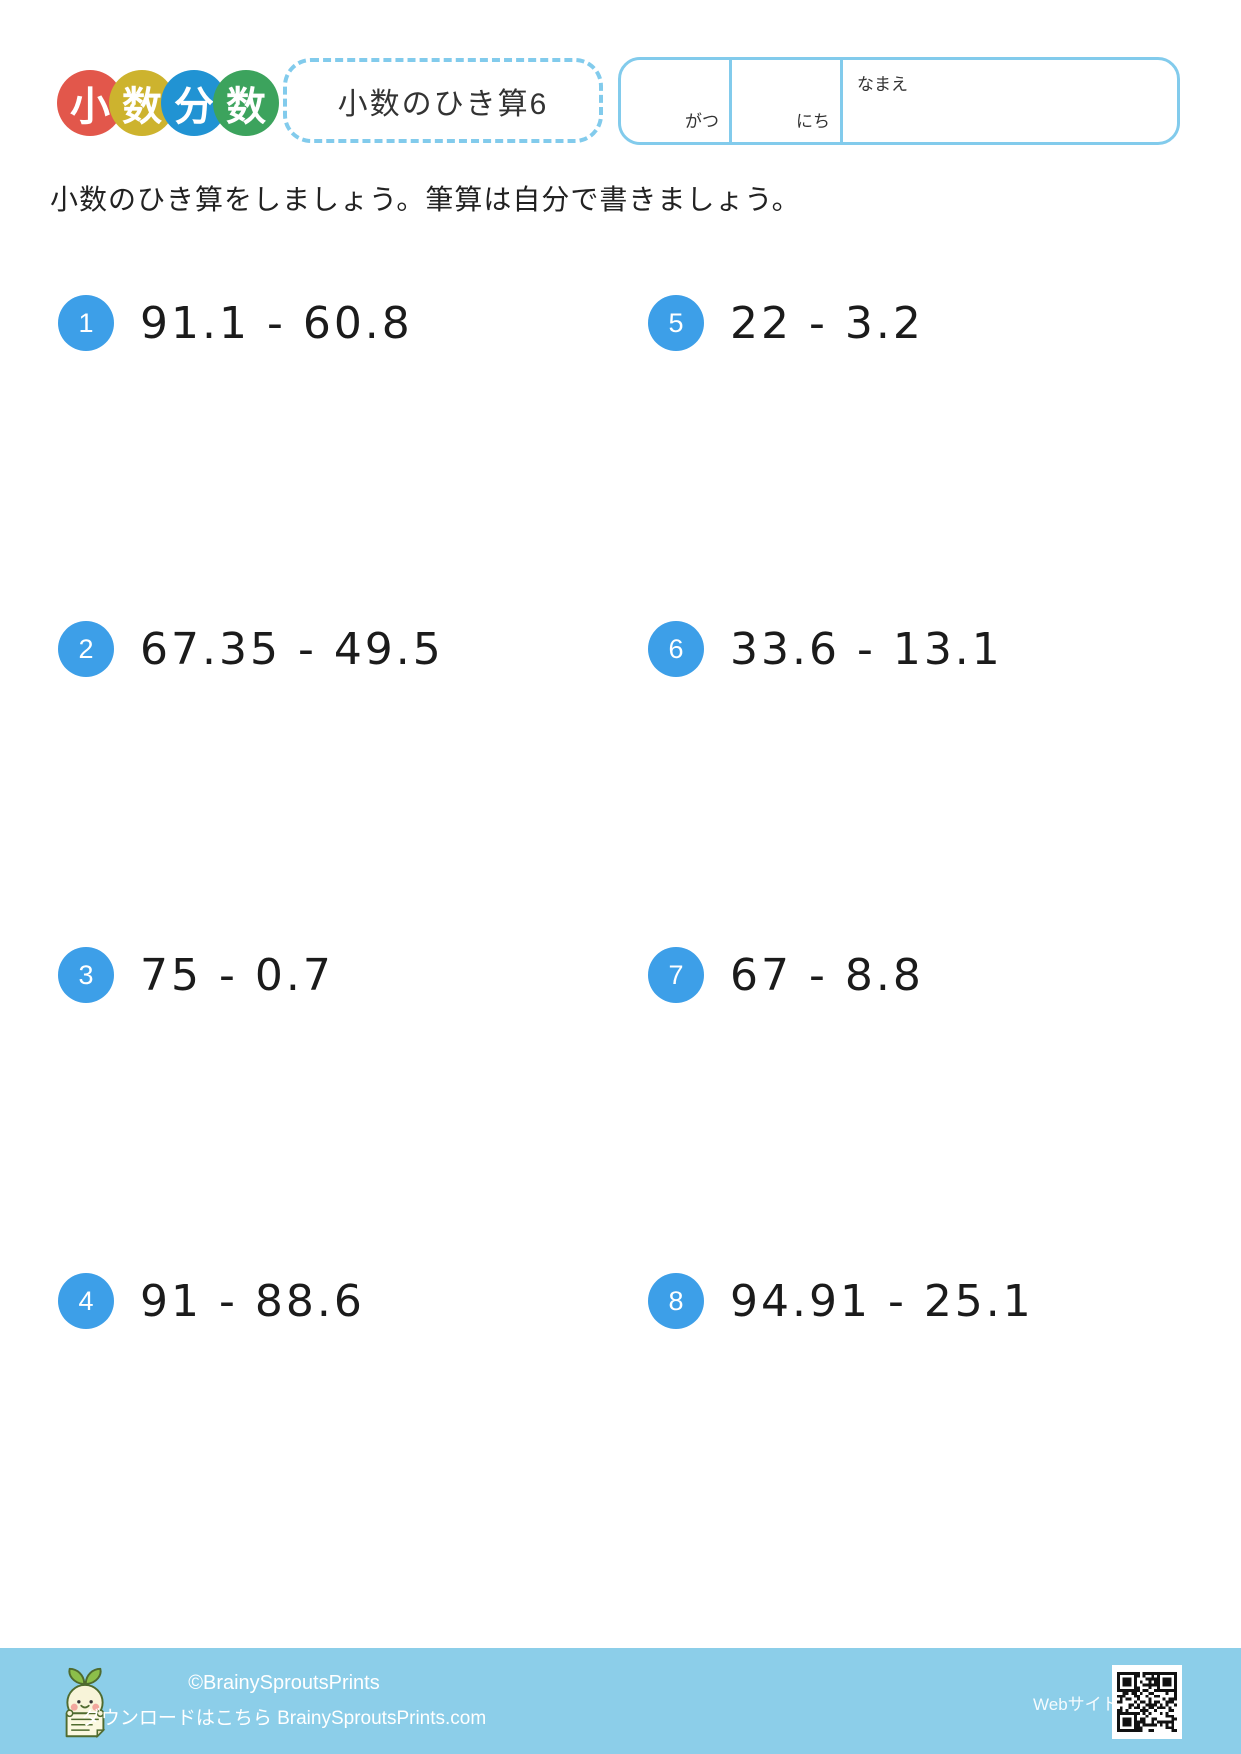 The height and width of the screenshot is (1754, 1241). I want to click on logo-circle-green: 数, so click(246, 103).